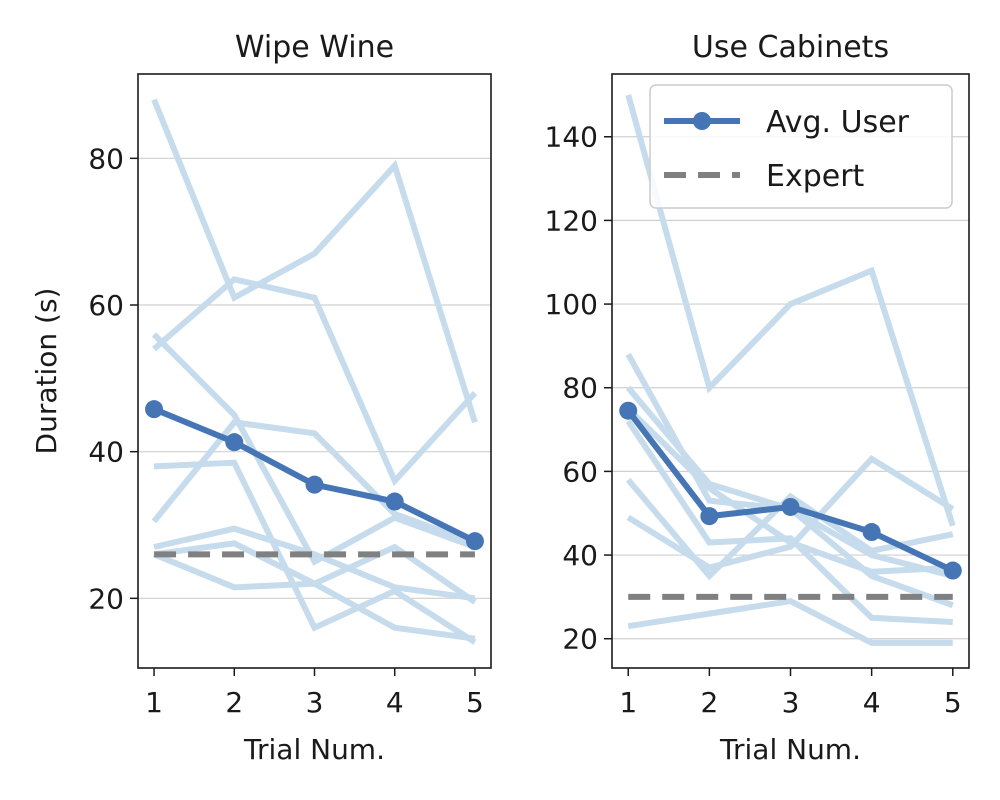 Image resolution: width=1000 pixels, height=800 pixels. Describe the element at coordinates (571, 220) in the screenshot. I see `y-tick-label: 120` at that location.